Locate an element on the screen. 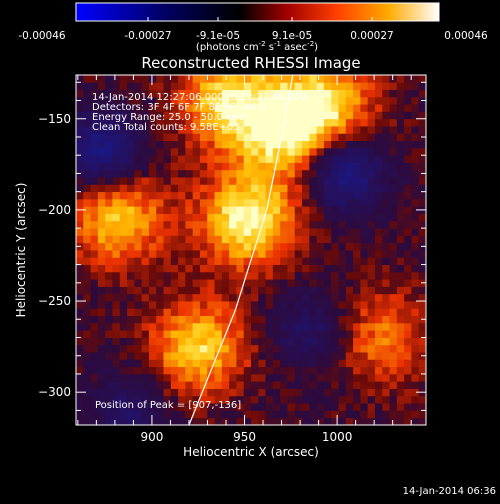 The image size is (500, 504). colorbar-tick-label: 9.1e-05 is located at coordinates (292, 36).